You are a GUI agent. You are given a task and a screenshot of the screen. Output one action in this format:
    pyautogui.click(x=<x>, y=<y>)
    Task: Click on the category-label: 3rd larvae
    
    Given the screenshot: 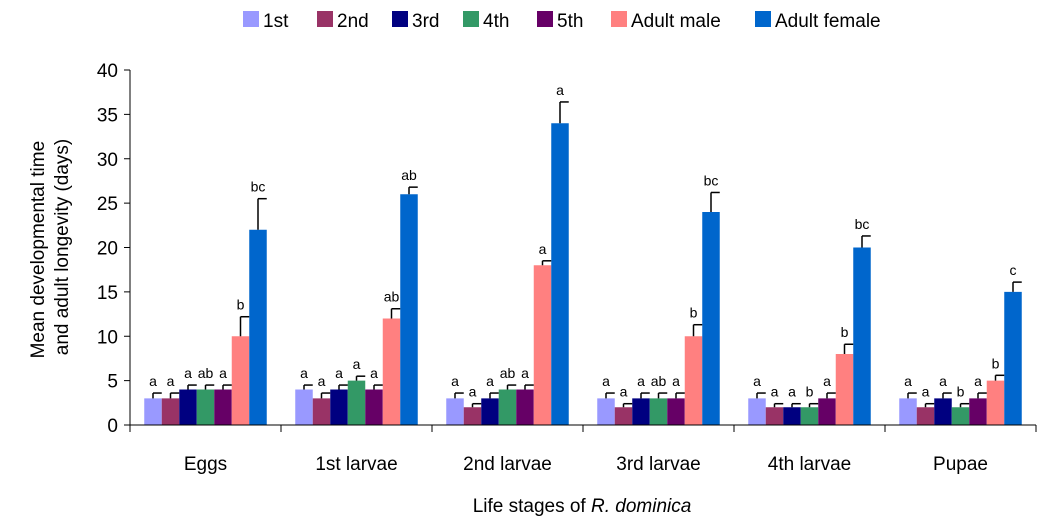 What is the action you would take?
    pyautogui.click(x=658, y=464)
    